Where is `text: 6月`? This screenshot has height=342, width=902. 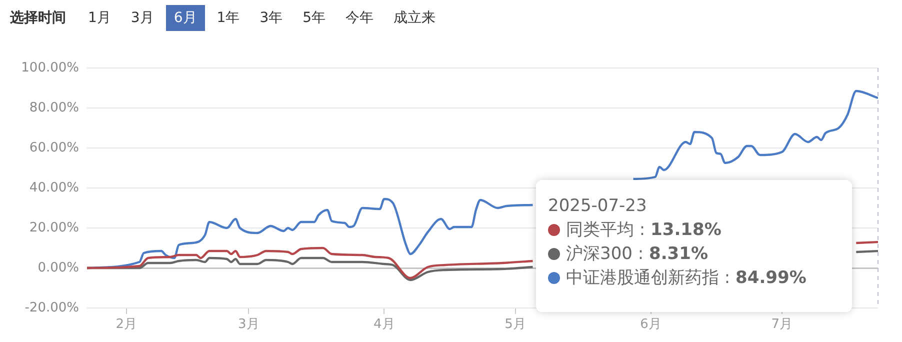 text: 6月 is located at coordinates (185, 18).